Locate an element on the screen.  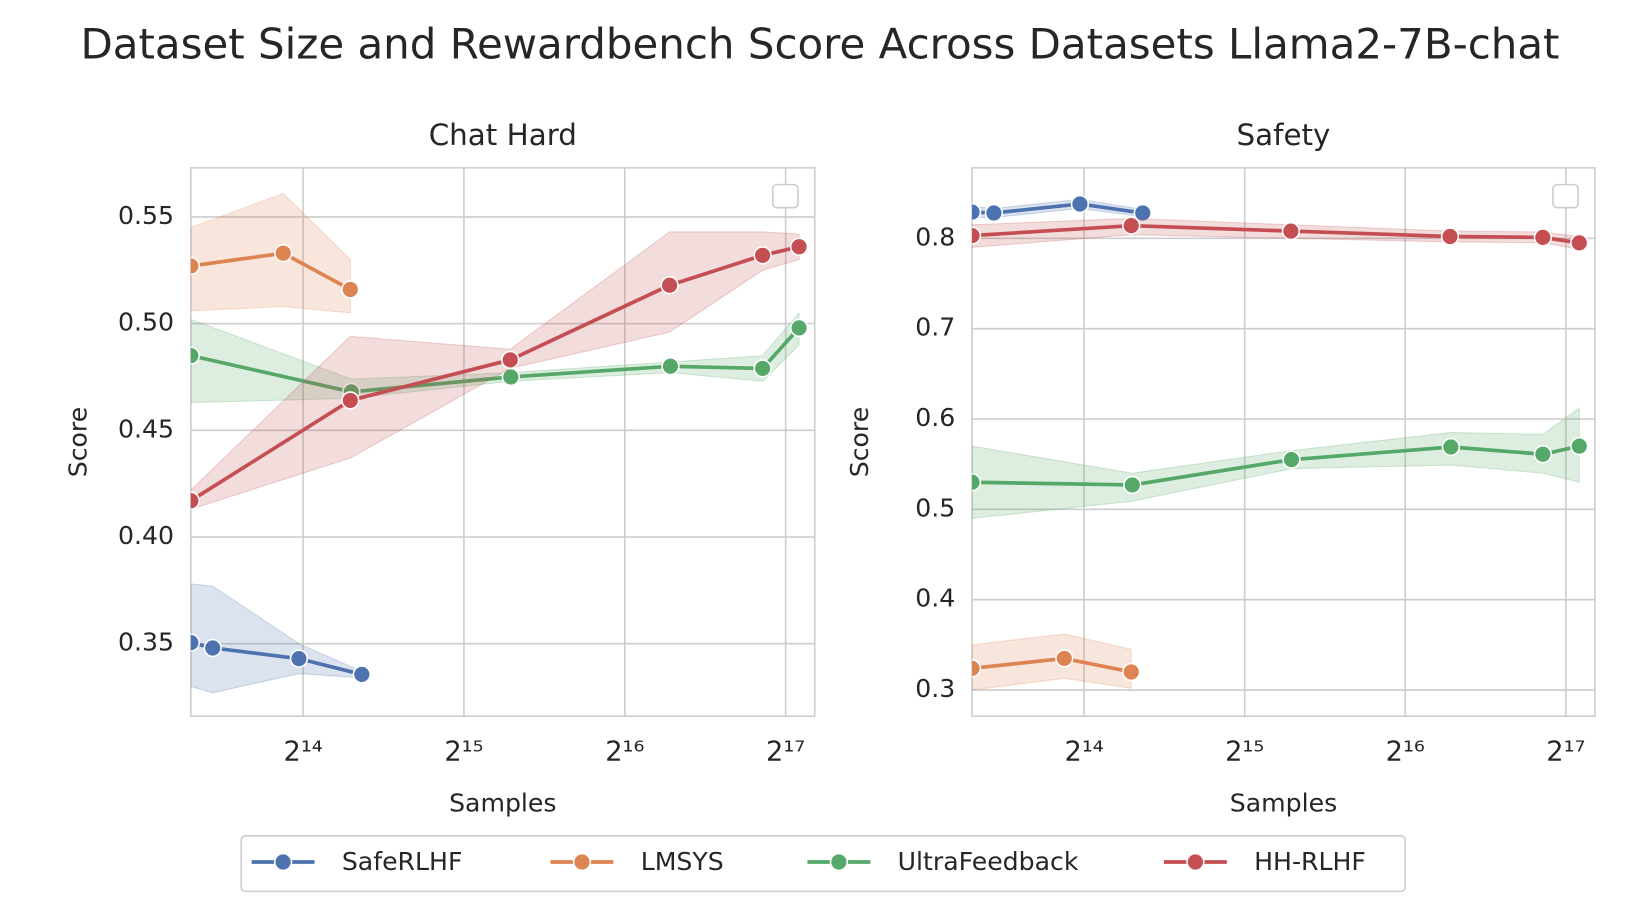
legend-label: UltraFeedback is located at coordinates (988, 861).